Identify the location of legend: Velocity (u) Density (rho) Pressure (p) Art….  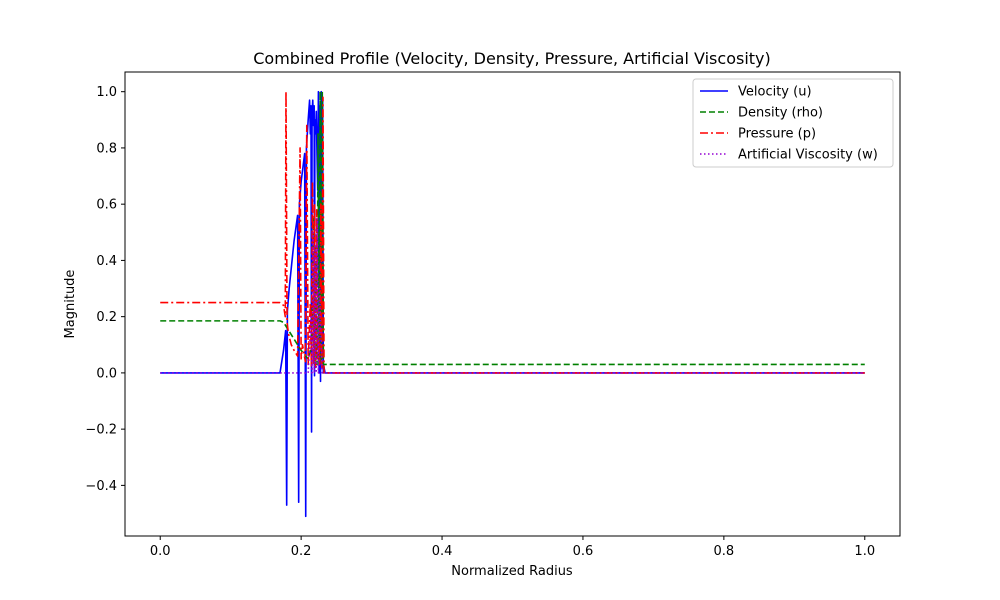
(793, 123).